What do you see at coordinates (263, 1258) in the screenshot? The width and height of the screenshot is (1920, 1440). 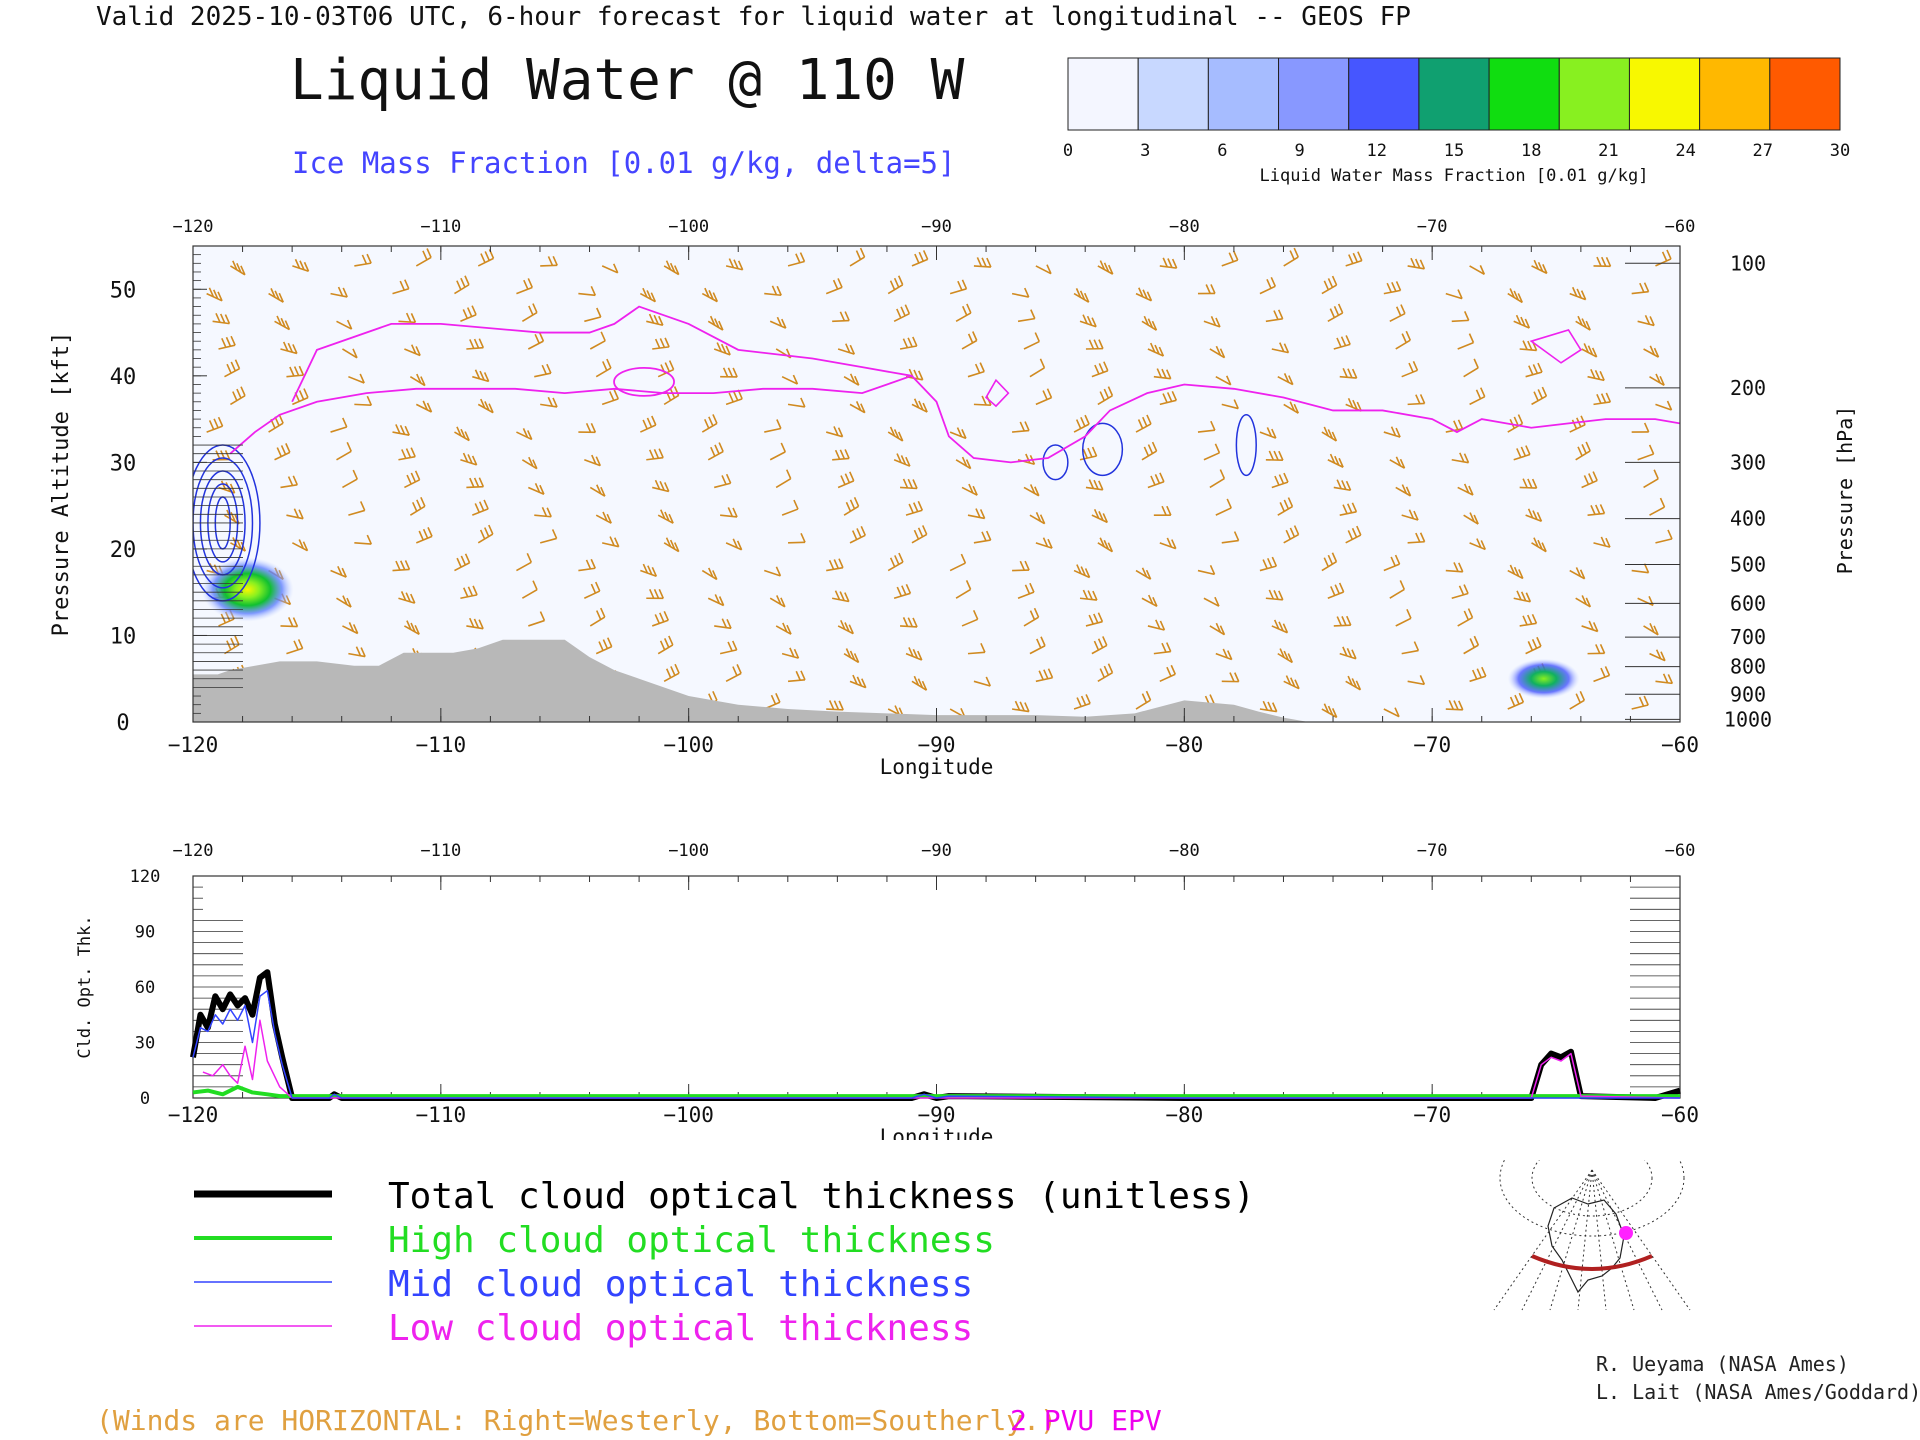 I see `legend-swatches` at bounding box center [263, 1258].